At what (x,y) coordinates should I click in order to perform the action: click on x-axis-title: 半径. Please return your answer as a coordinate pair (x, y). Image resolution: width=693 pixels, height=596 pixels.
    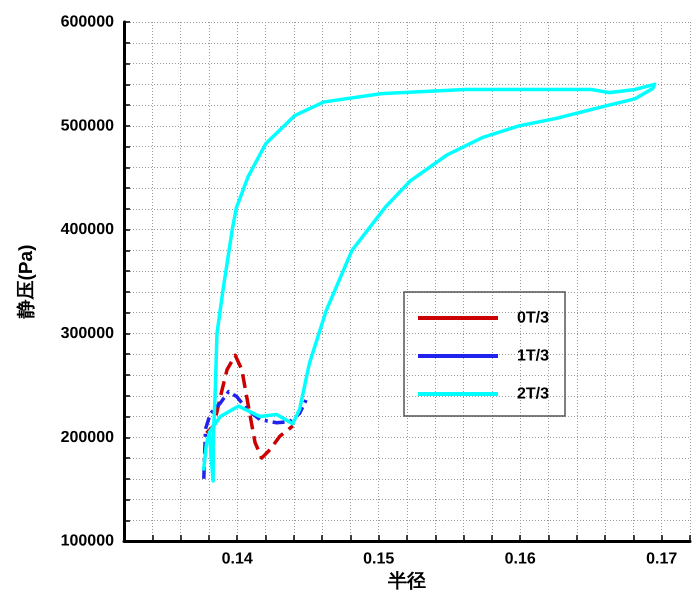
    Looking at the image, I should click on (406, 581).